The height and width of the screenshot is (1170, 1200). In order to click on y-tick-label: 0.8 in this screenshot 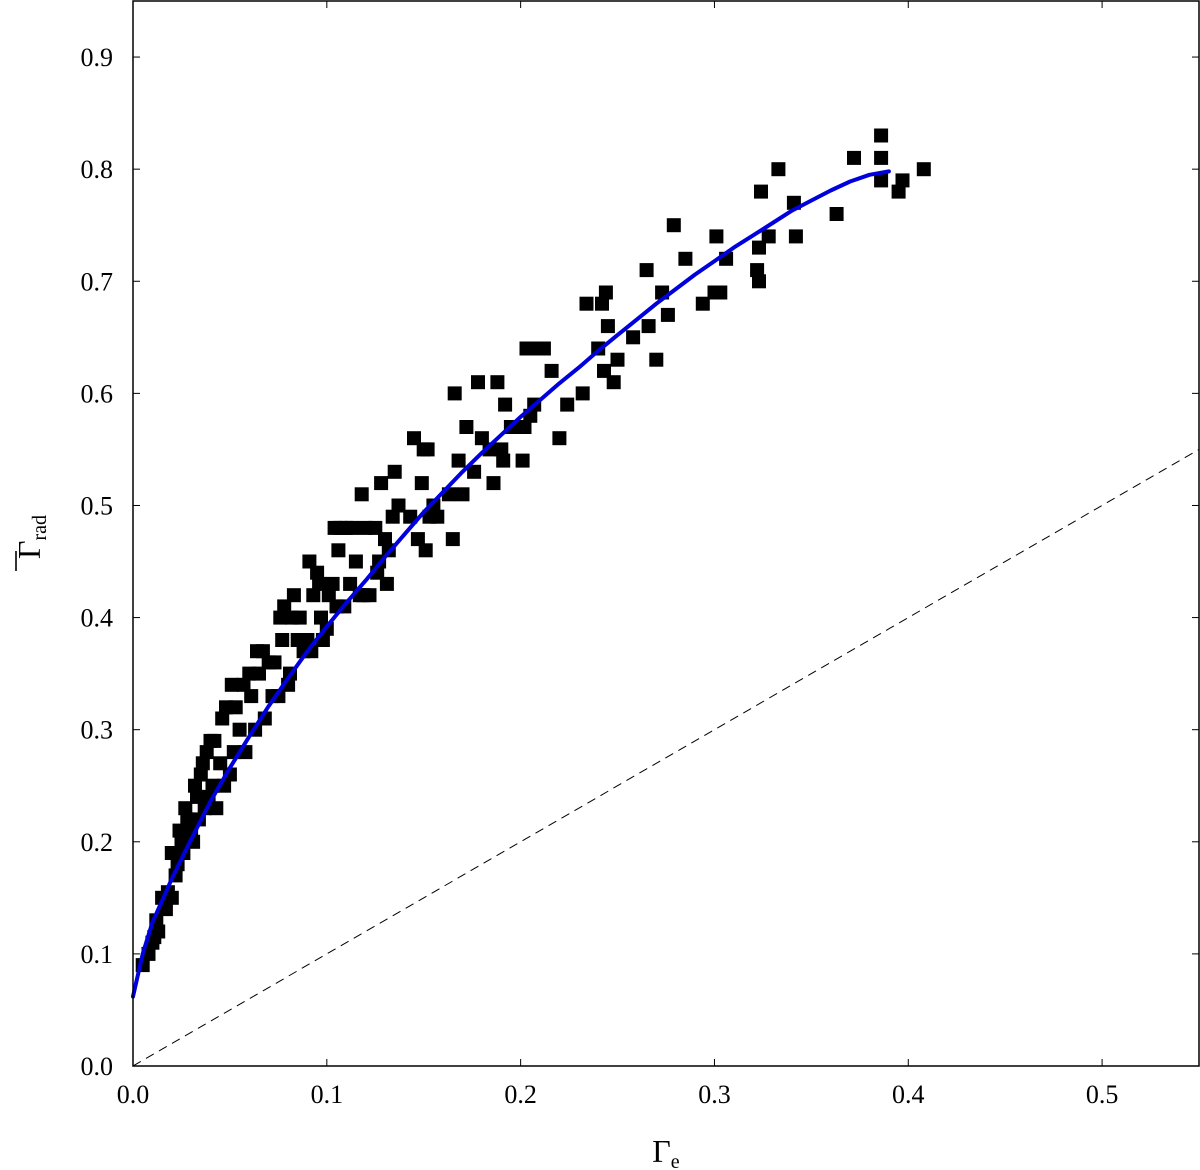, I will do `click(97, 169)`.